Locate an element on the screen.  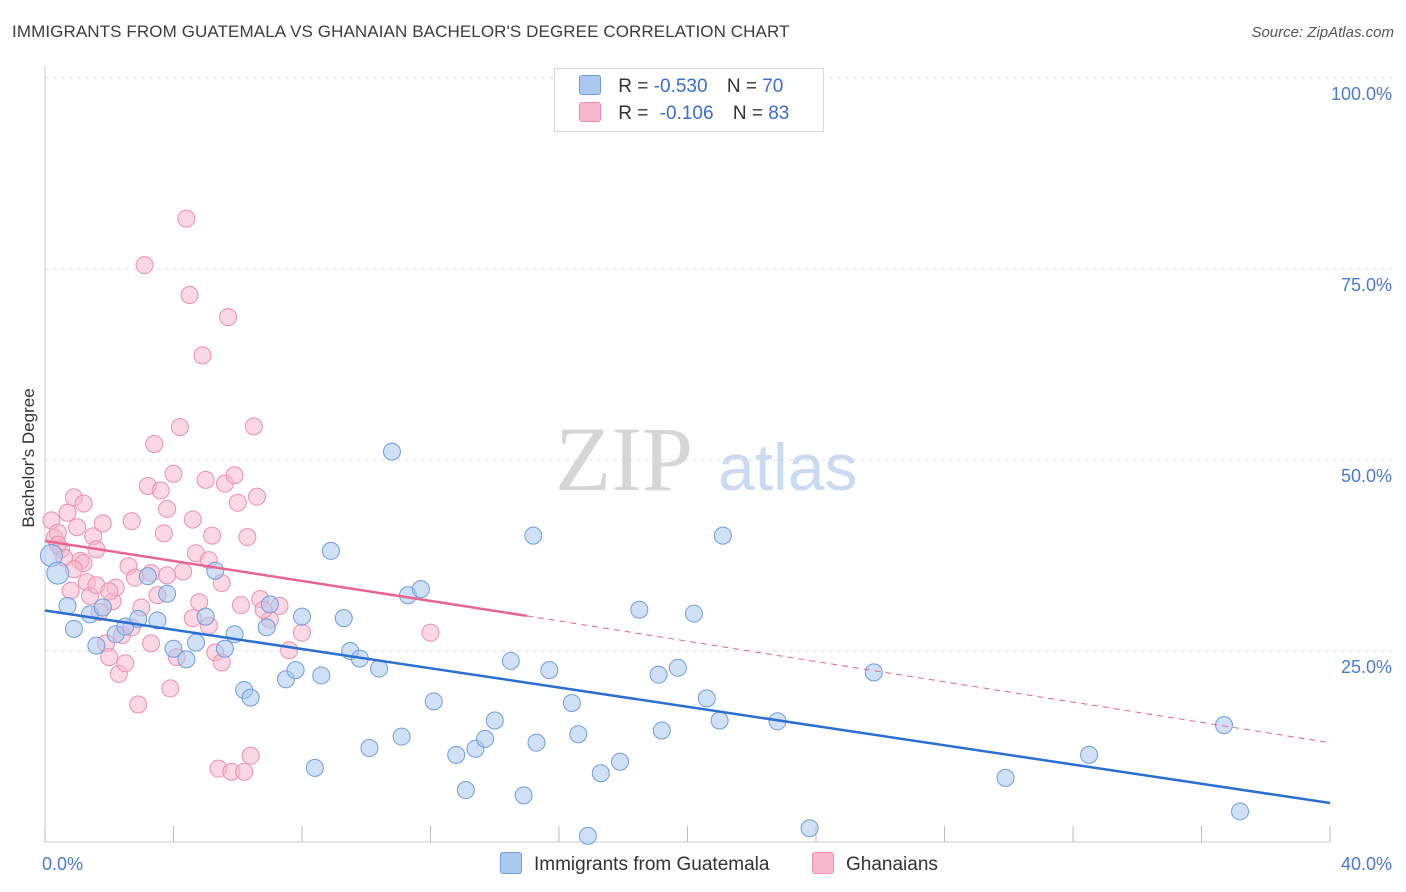
y-axis-label: Bachelor's Degree is located at coordinates (28, 457).